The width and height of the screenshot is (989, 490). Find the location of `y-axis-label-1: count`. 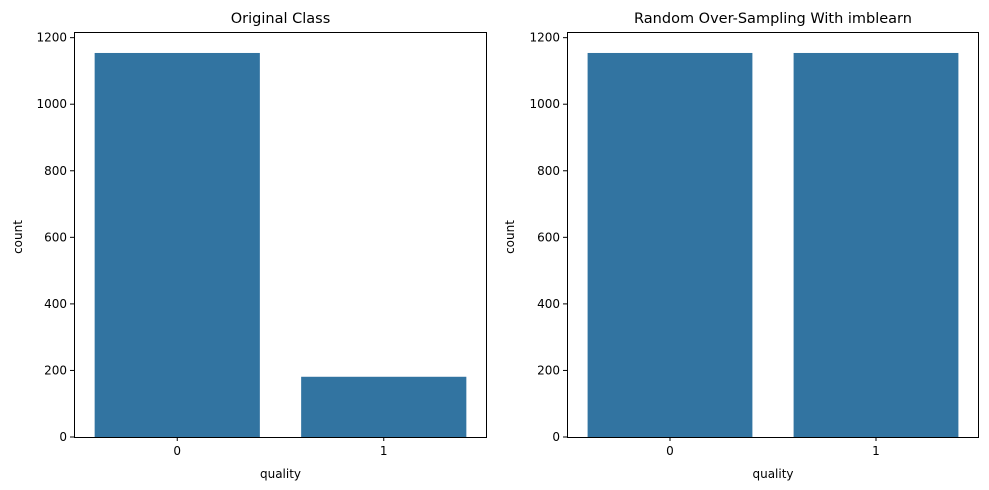

y-axis-label-1: count is located at coordinates (18, 237).